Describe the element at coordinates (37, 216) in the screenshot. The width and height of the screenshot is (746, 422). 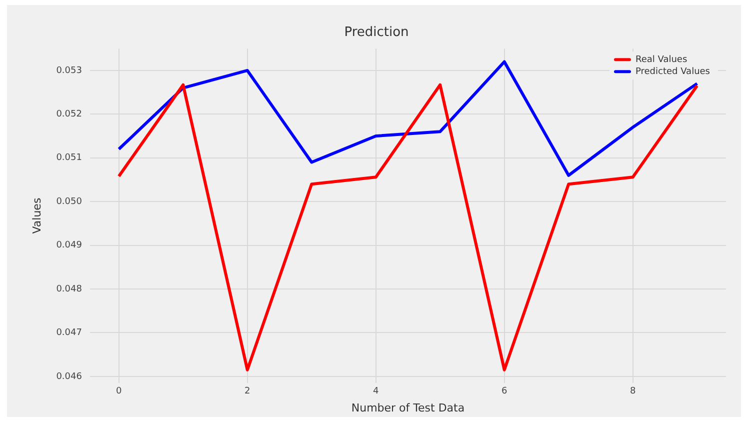
I see `y-axis-title: Values` at that location.